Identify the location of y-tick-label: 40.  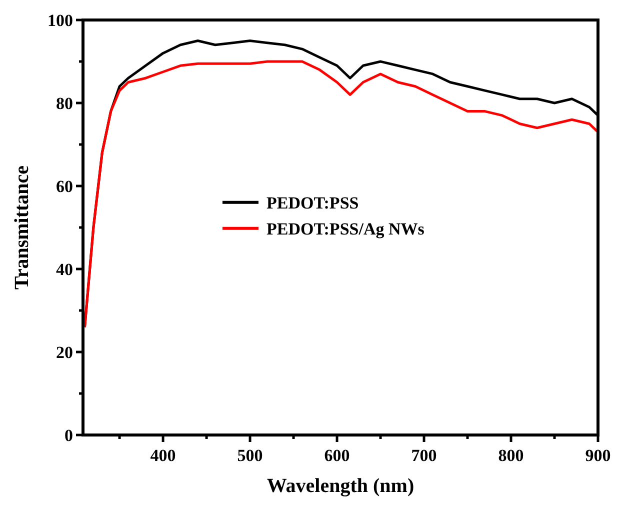
(64, 269).